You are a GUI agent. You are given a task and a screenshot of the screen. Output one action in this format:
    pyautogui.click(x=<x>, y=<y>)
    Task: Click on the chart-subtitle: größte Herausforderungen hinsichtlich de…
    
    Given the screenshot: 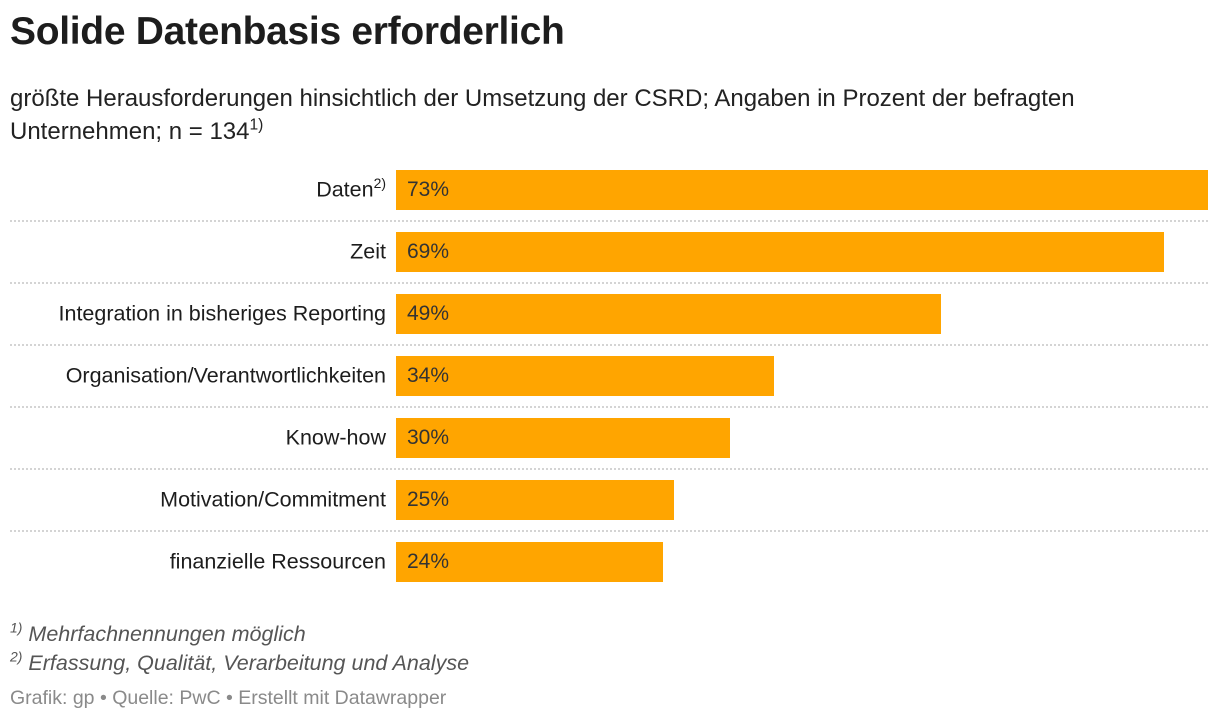 What is the action you would take?
    pyautogui.click(x=585, y=115)
    